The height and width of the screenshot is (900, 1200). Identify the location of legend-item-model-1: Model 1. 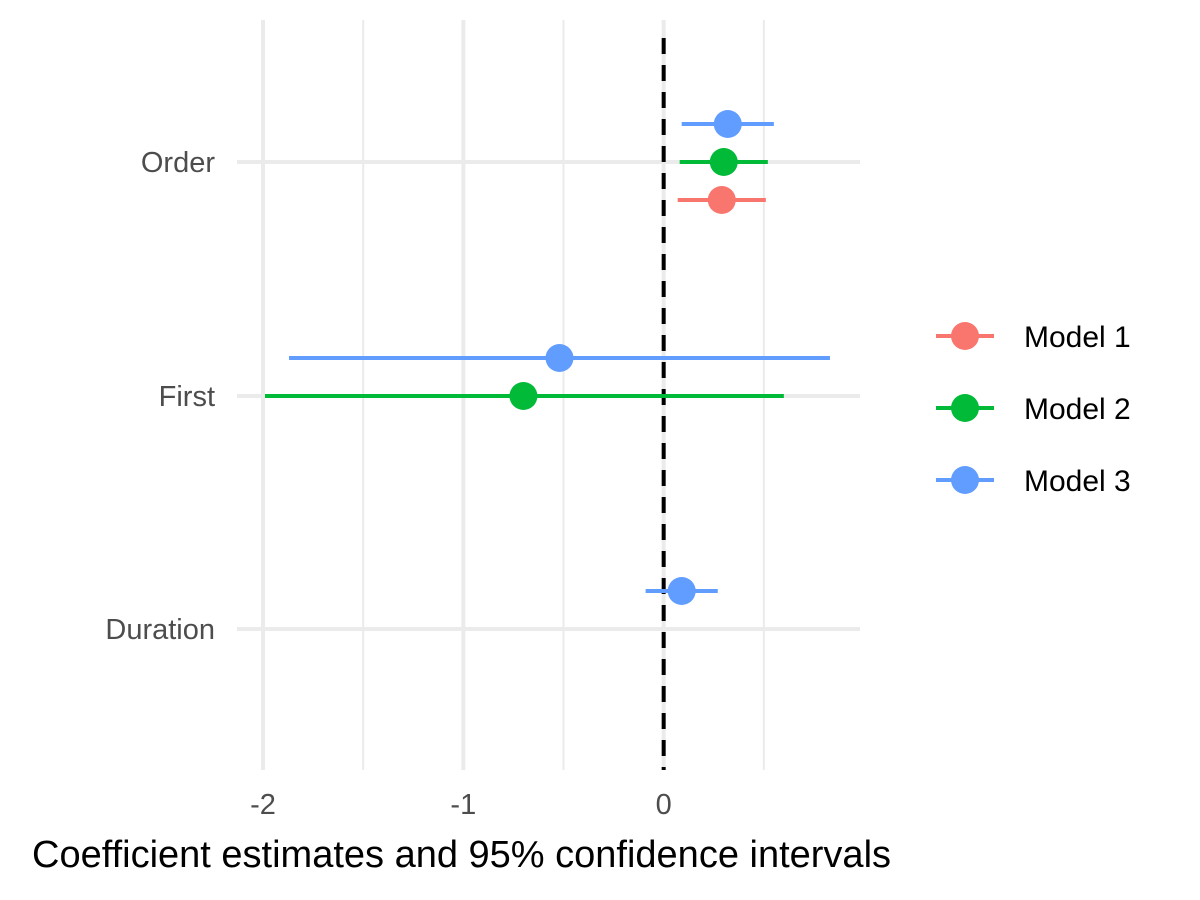
(1033, 337).